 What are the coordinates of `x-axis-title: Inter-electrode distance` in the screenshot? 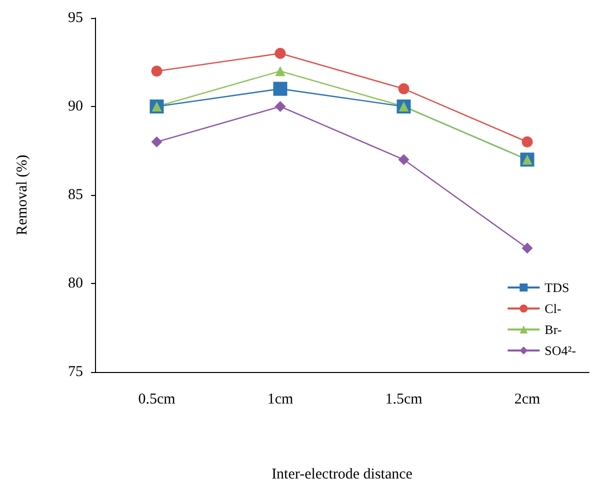 It's located at (342, 474).